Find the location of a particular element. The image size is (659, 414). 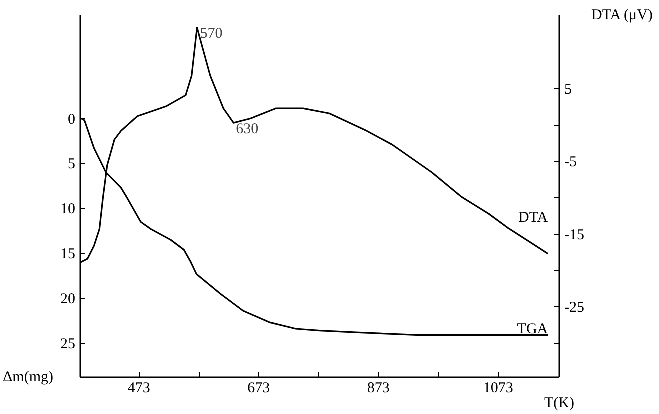

y-tick-label: 10 is located at coordinates (68, 210).